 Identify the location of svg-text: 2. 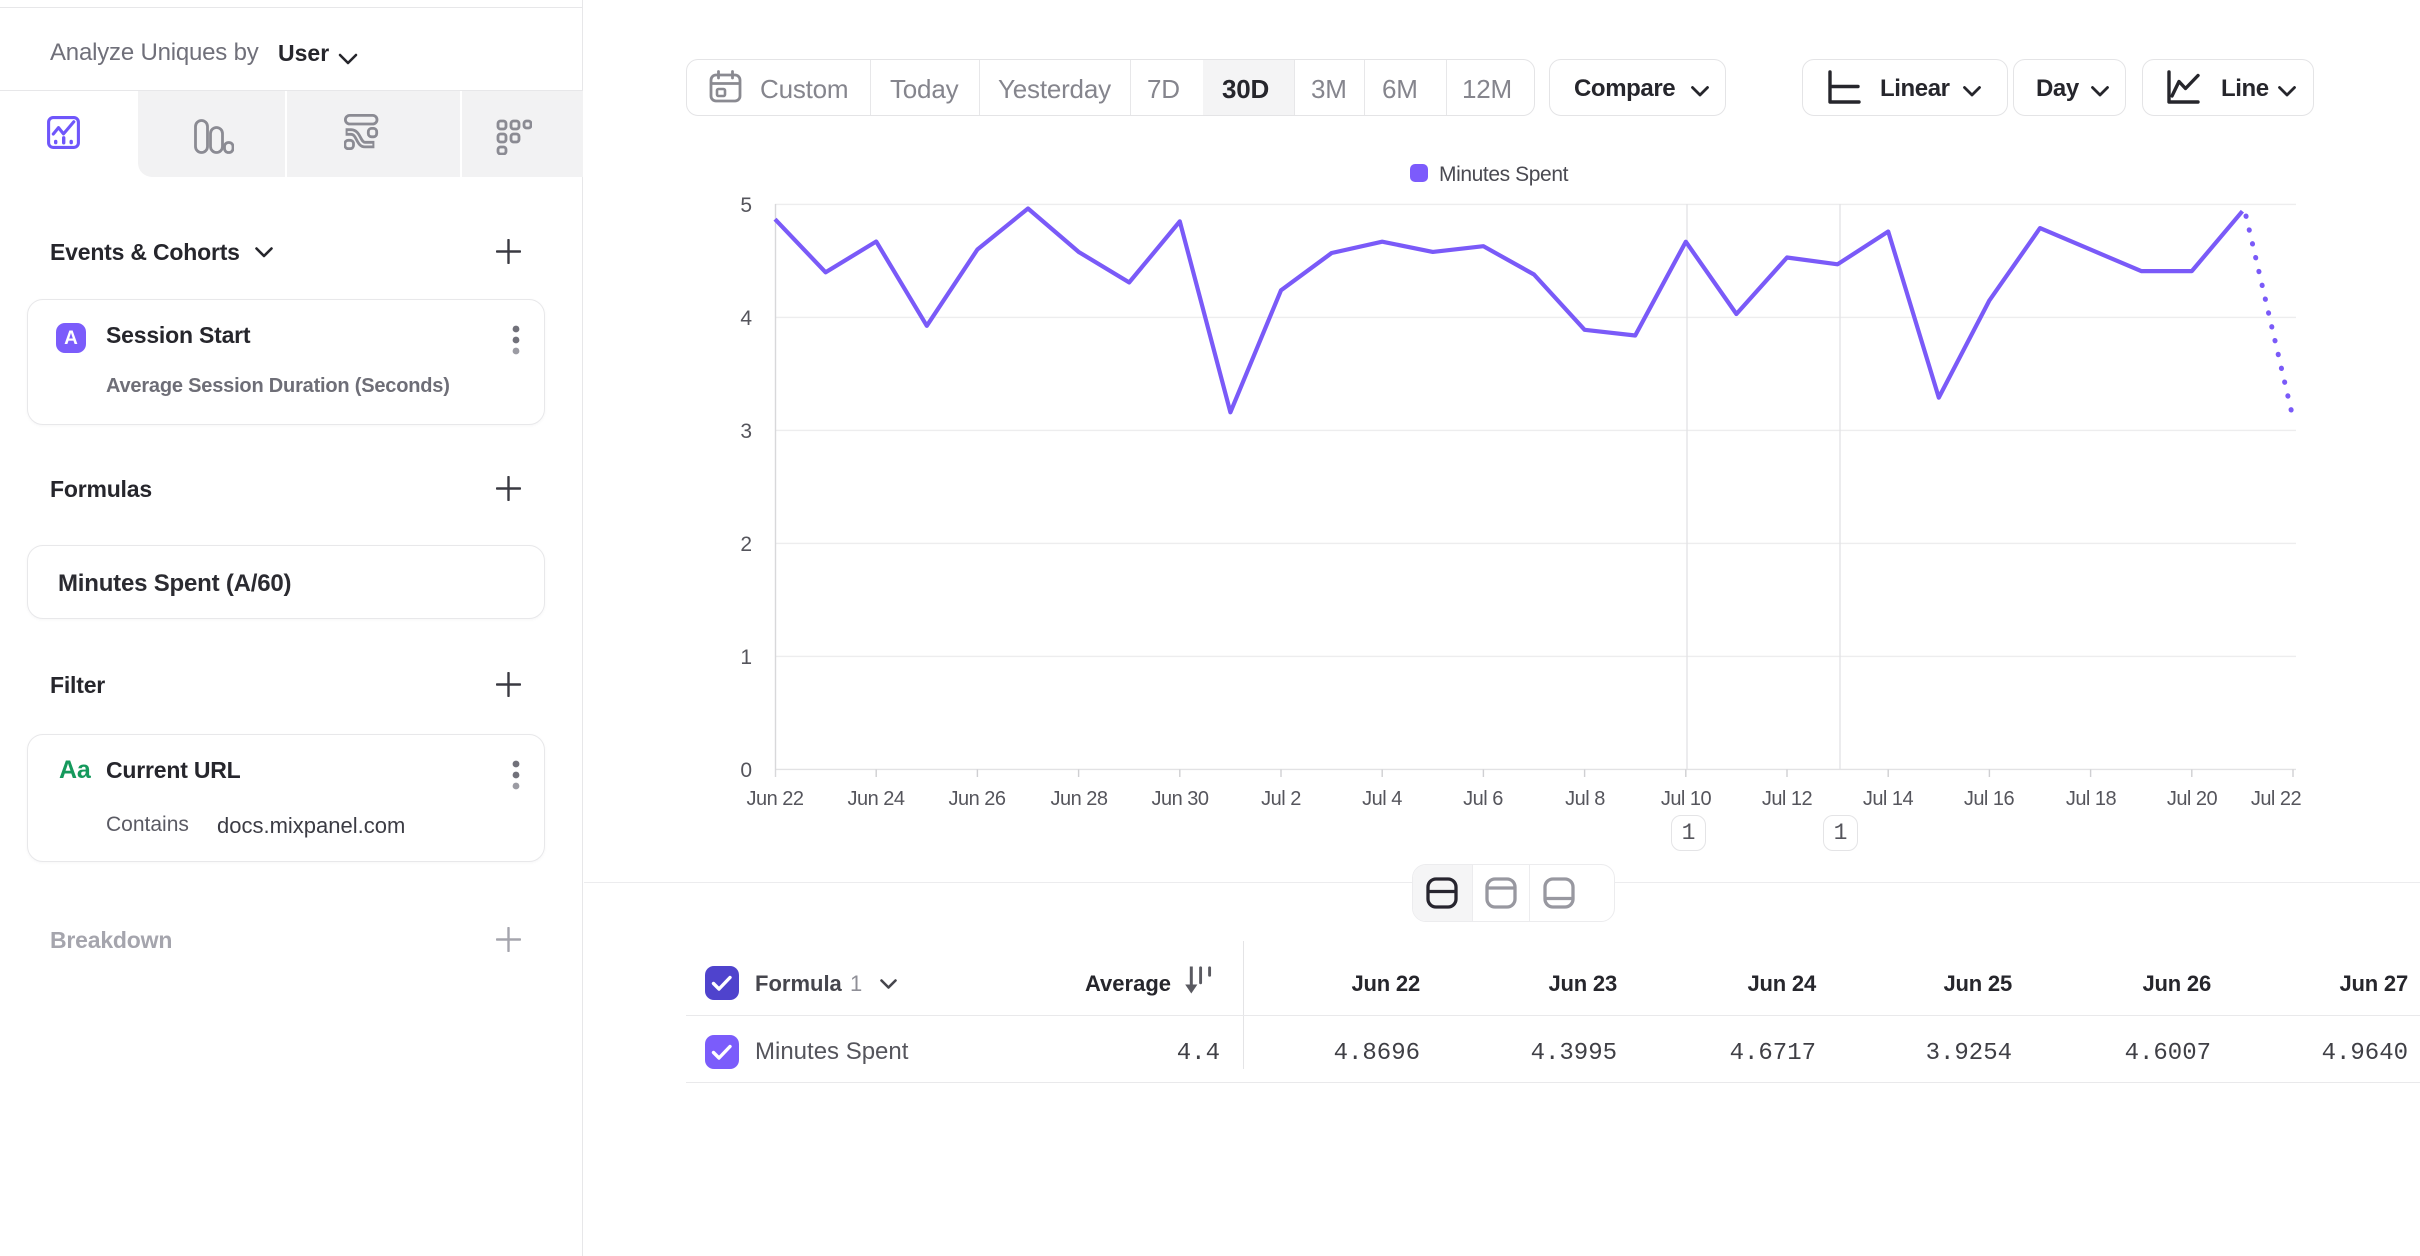
(746, 544).